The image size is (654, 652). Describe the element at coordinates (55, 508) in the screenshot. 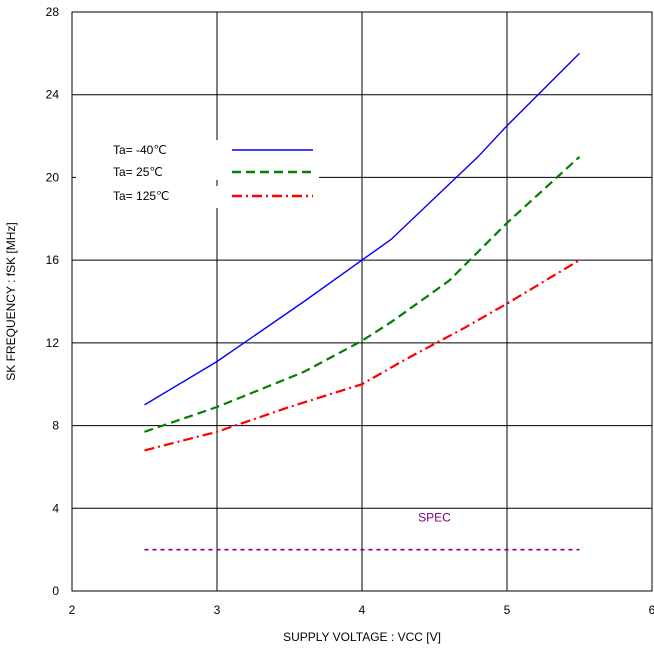

I see `y-tick-label: 4` at that location.